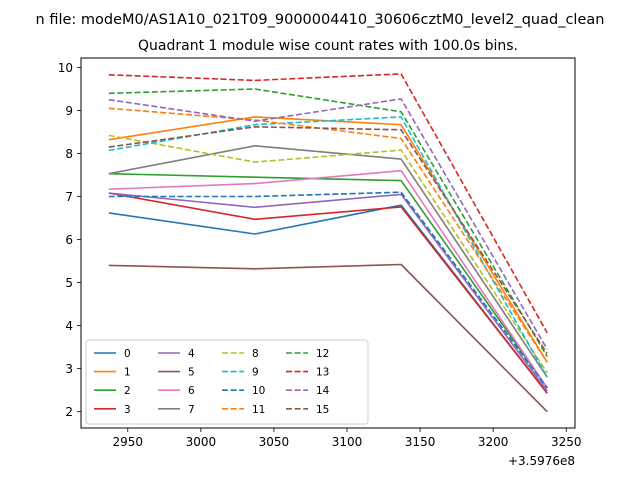 The height and width of the screenshot is (480, 640). Describe the element at coordinates (69, 197) in the screenshot. I see `y-tick-label-7: 7` at that location.